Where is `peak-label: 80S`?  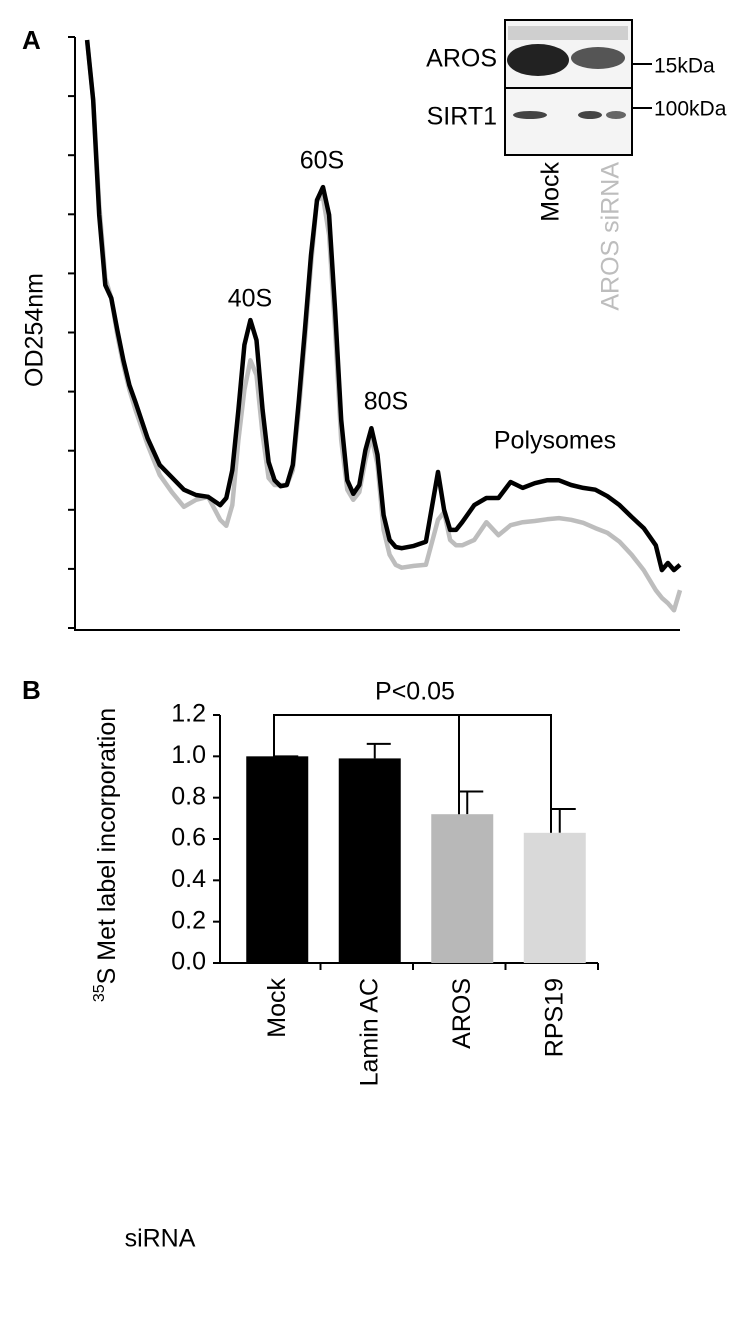 peak-label: 80S is located at coordinates (386, 402).